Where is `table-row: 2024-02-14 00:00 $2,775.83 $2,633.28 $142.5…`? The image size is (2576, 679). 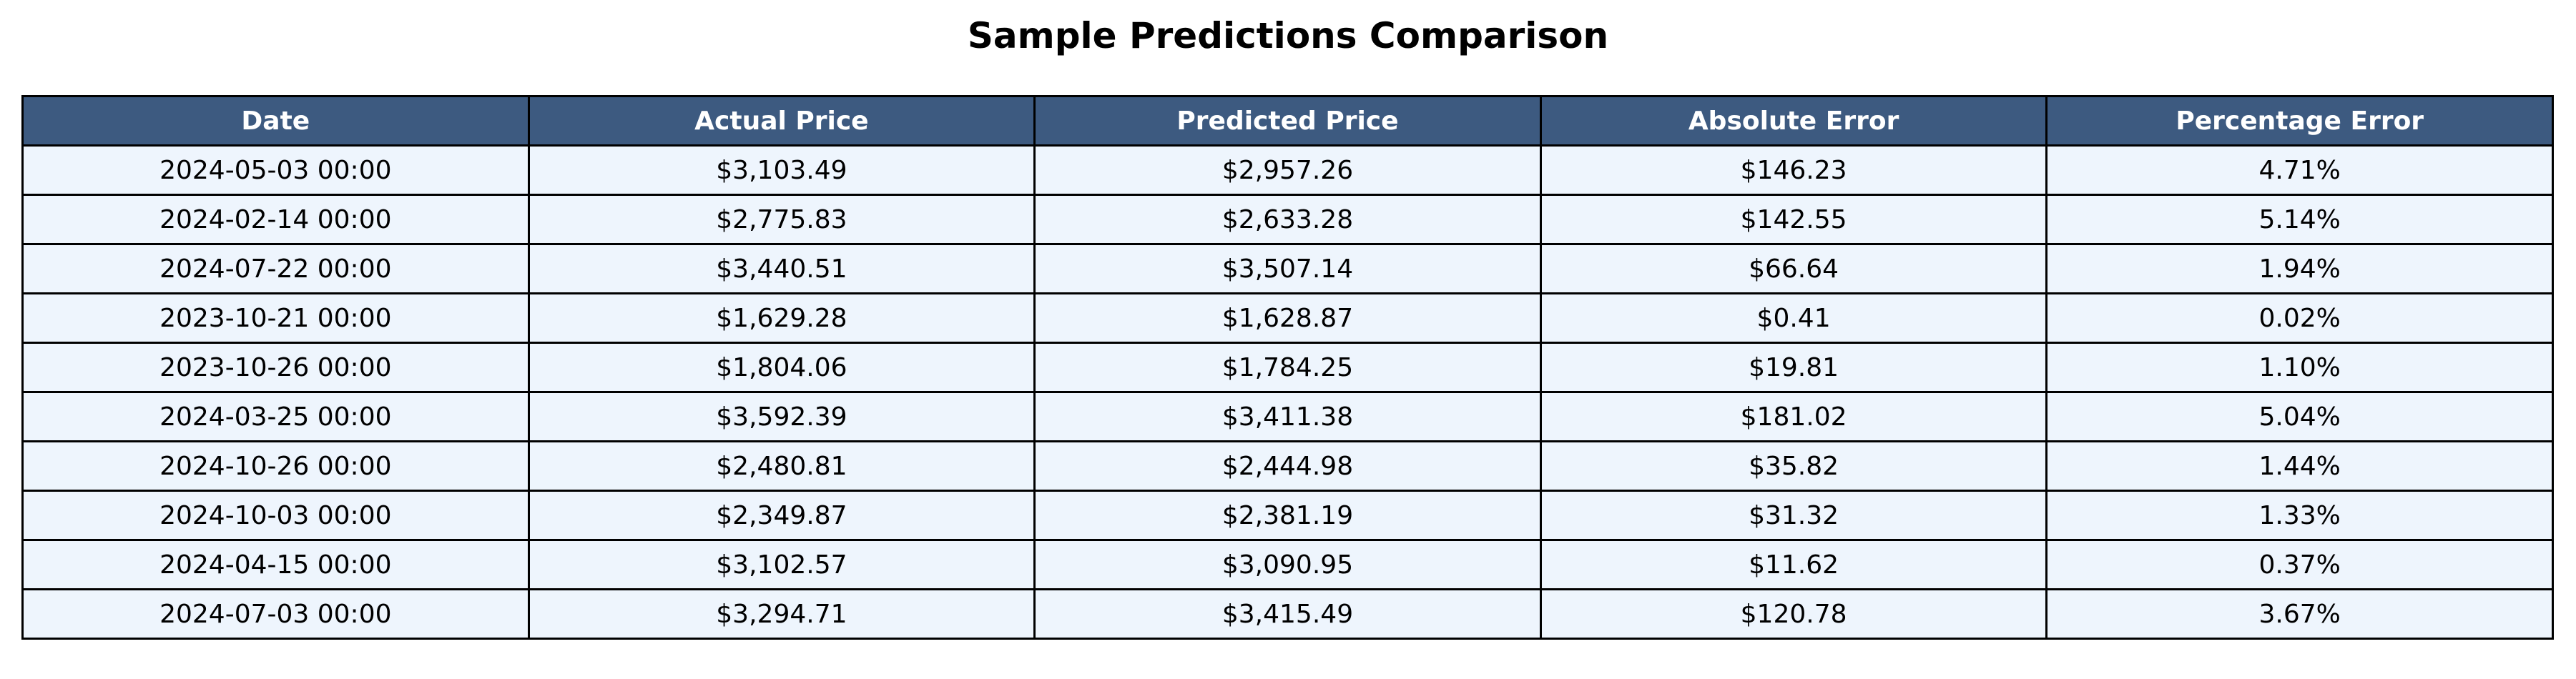 table-row: 2024-02-14 00:00 $2,775.83 $2,633.28 $142.5… is located at coordinates (1287, 219).